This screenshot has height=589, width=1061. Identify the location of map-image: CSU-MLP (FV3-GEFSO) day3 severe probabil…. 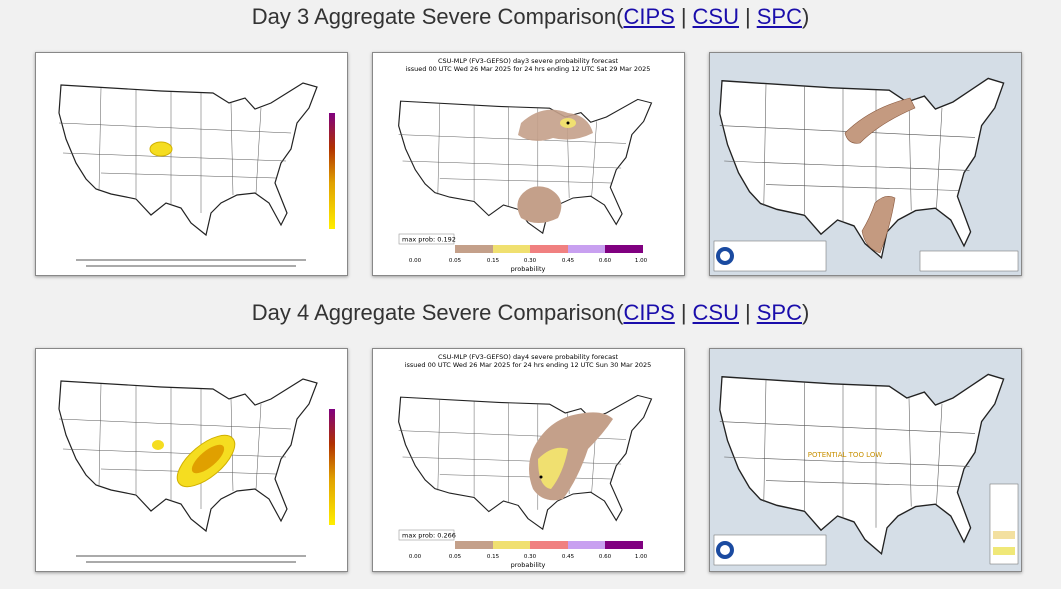
(528, 164).